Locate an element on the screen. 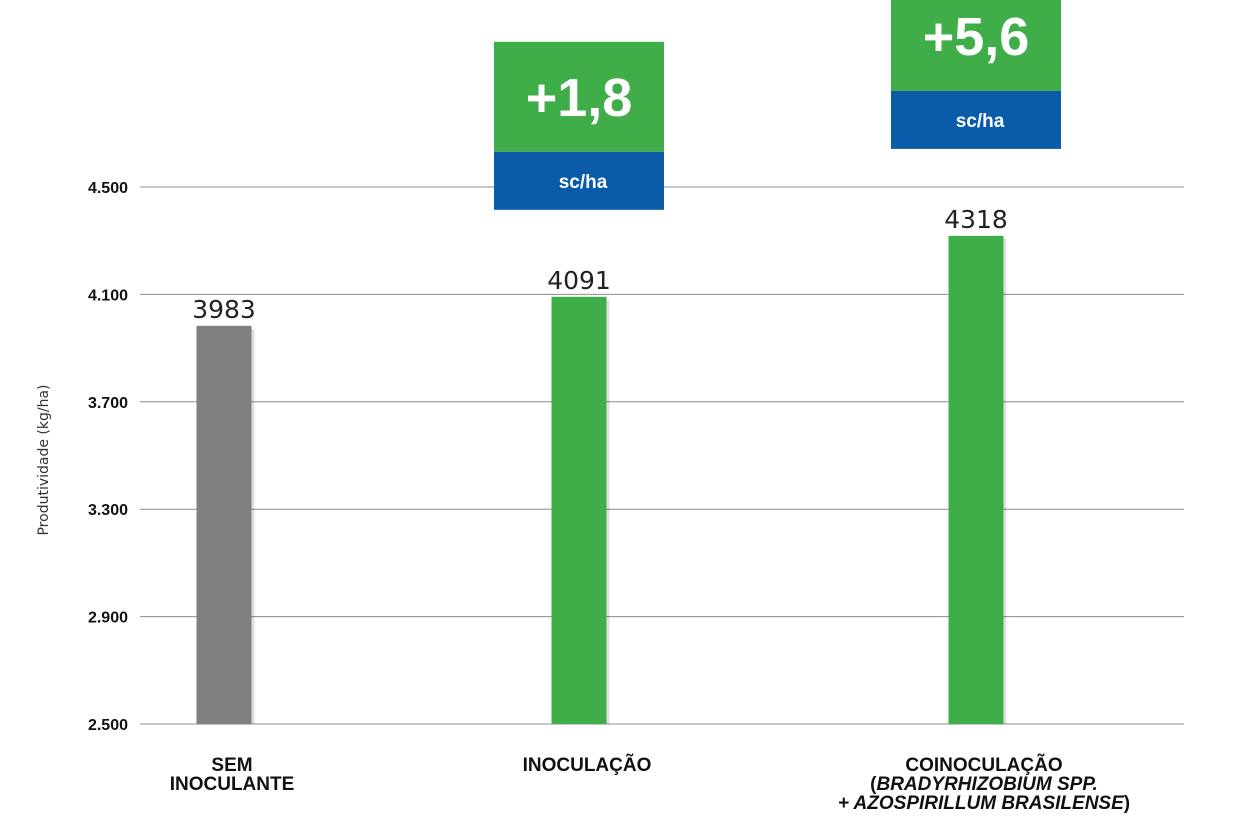 This screenshot has height=834, width=1240. category-label-line: (BRADYRHIZOBIUM SPP. is located at coordinates (984, 784).